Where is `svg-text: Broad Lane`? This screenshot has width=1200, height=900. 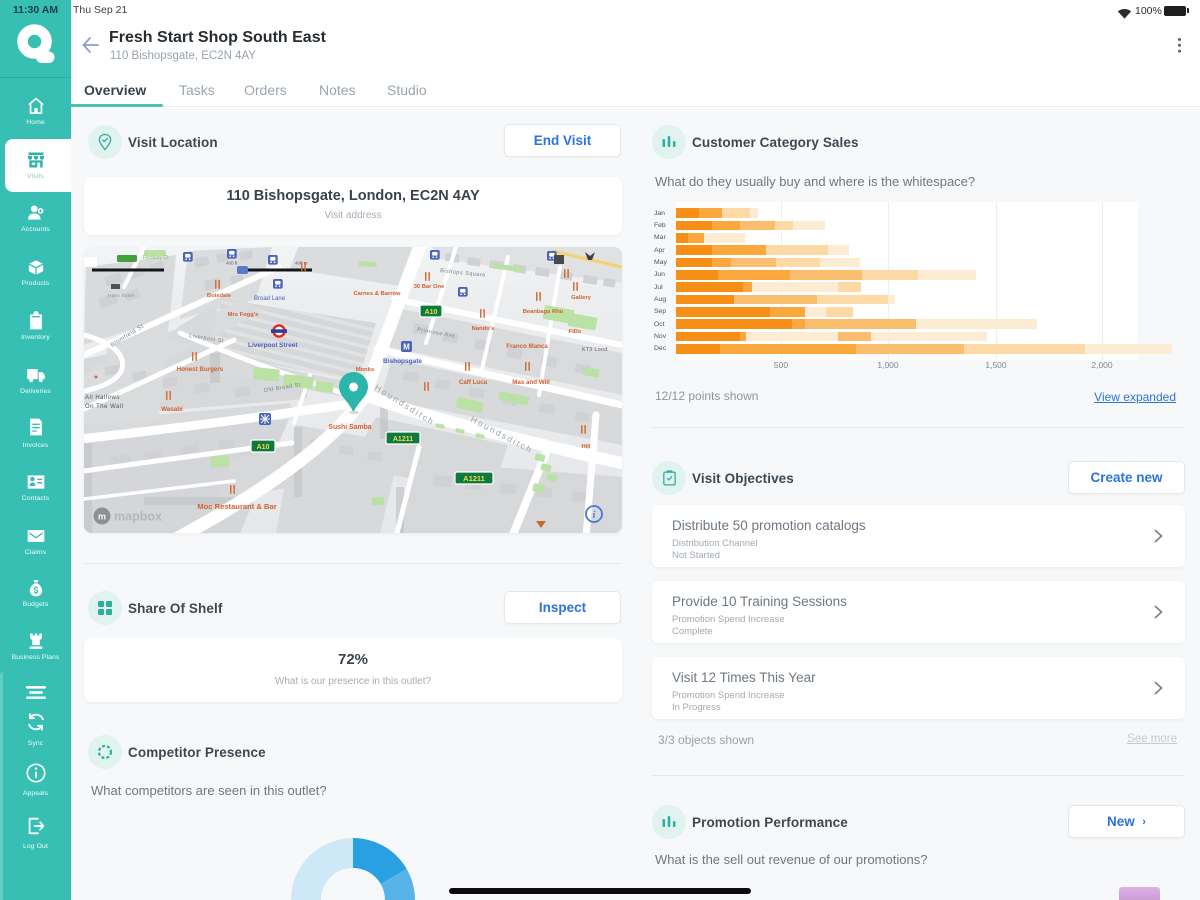 svg-text: Broad Lane is located at coordinates (270, 299).